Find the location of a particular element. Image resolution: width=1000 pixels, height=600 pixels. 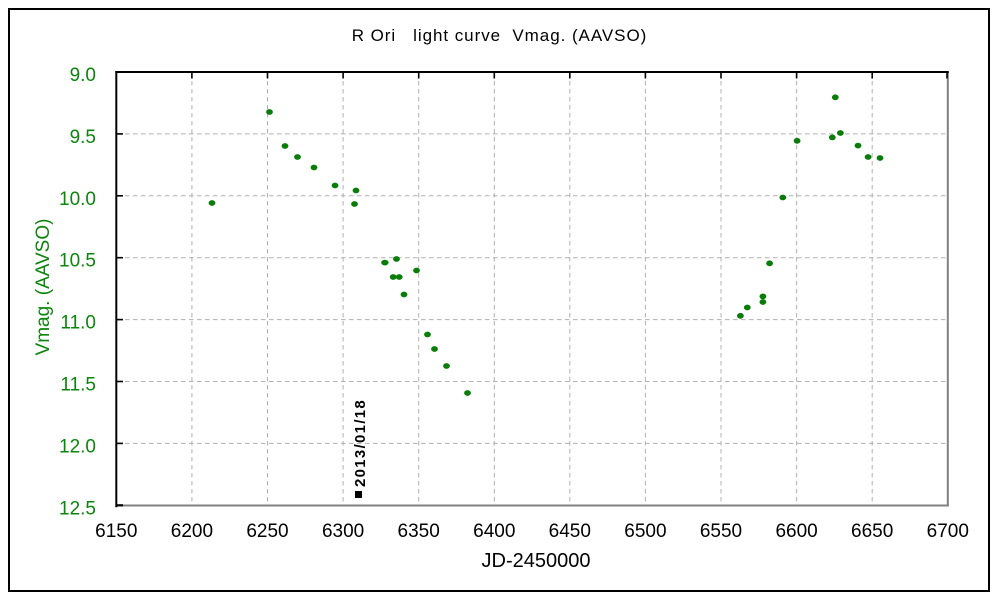

svg-text: 9.5 is located at coordinates (83, 137).